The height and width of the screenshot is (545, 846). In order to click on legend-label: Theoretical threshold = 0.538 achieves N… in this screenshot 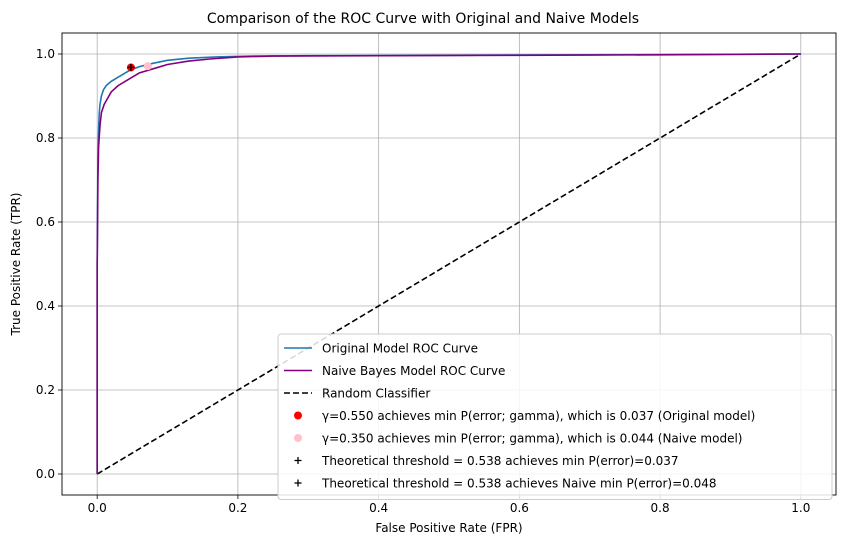, I will do `click(519, 484)`.